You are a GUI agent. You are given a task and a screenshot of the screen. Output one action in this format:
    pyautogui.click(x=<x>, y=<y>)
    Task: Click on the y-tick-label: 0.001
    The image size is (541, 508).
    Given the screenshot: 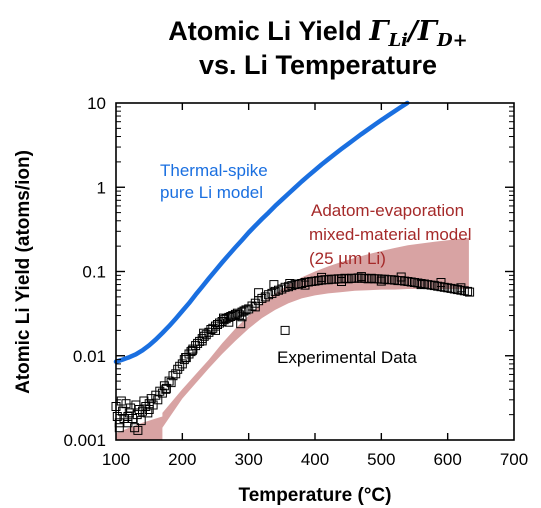 What is the action you would take?
    pyautogui.click(x=84, y=440)
    